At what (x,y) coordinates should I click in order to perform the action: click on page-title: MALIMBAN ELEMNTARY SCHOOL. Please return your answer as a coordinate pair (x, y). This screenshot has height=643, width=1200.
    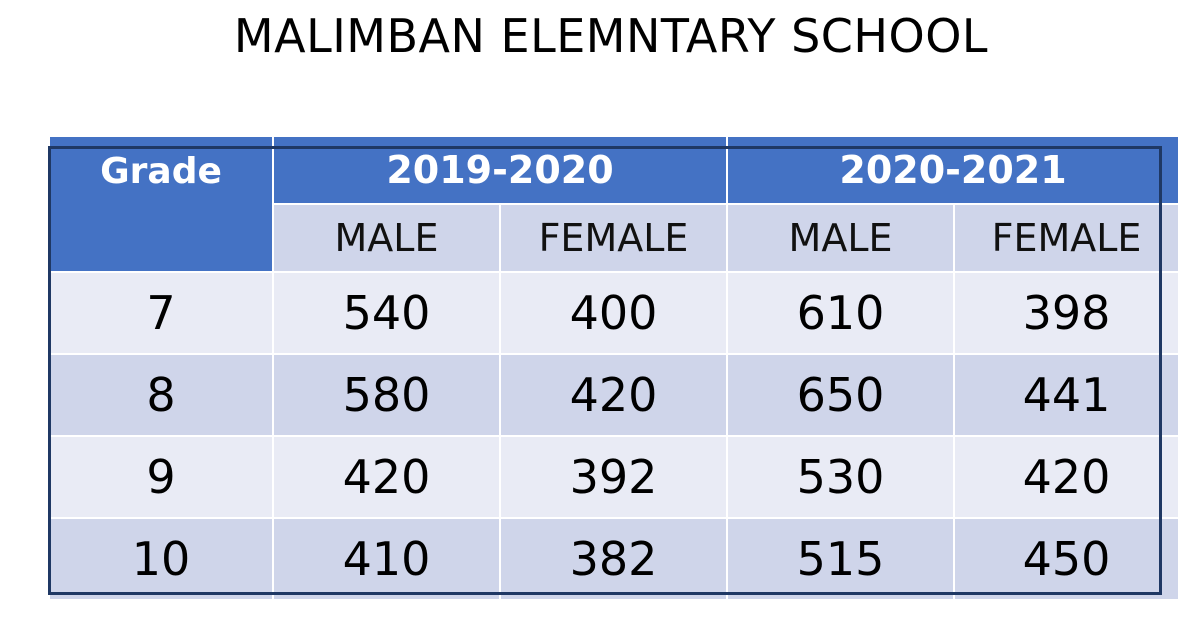
    Looking at the image, I should click on (611, 36).